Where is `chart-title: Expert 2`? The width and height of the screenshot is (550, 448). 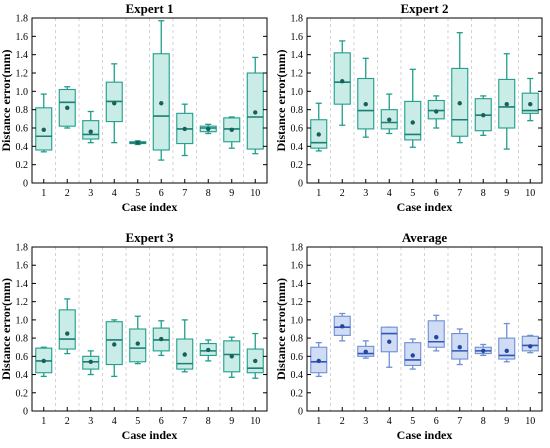
chart-title: Expert 2 is located at coordinates (424, 8).